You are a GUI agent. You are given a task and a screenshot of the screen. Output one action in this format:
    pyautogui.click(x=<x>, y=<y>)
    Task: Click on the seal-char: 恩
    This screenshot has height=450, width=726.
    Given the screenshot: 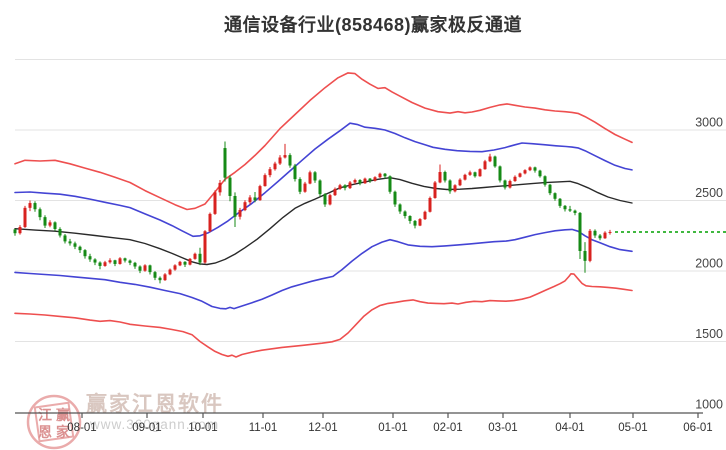 What is the action you would take?
    pyautogui.click(x=45, y=432)
    